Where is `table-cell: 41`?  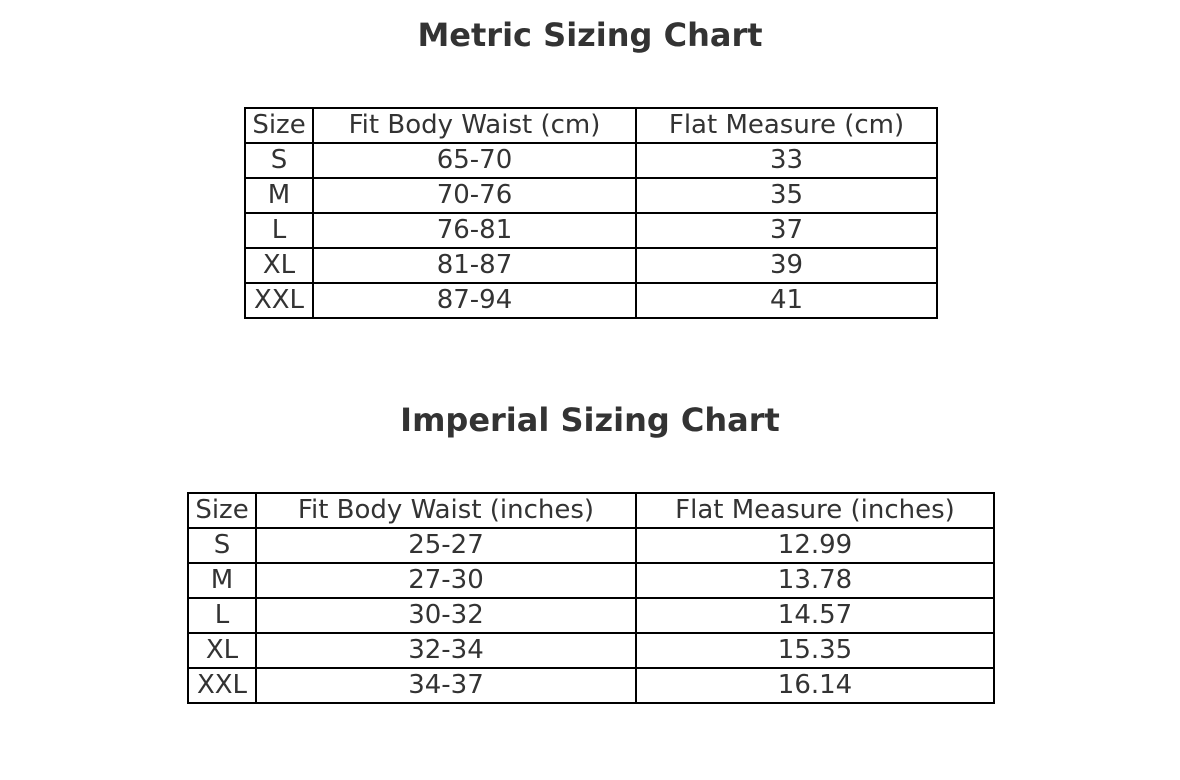 table-cell: 41 is located at coordinates (786, 300).